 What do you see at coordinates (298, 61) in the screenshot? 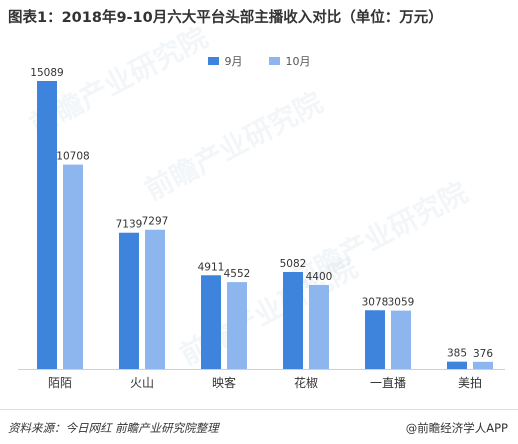
I see `legend-label-october: 10月` at bounding box center [298, 61].